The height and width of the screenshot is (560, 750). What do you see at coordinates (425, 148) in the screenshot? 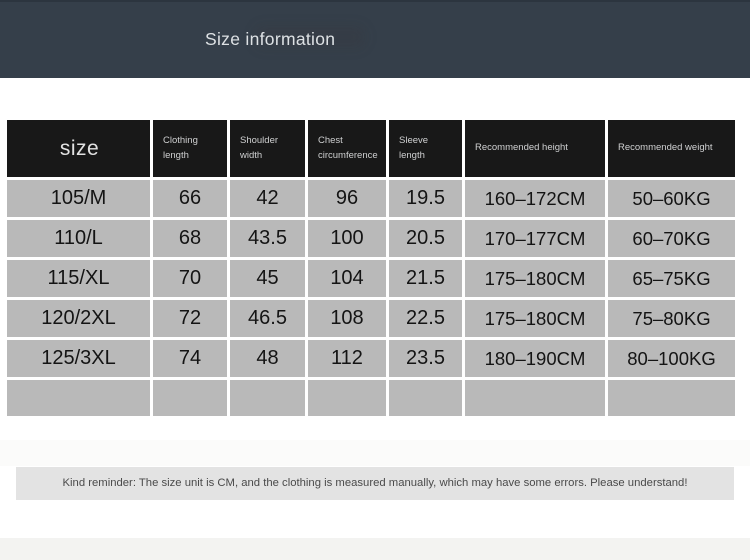
I see `column-header-sleeve-length: Sleeve length` at bounding box center [425, 148].